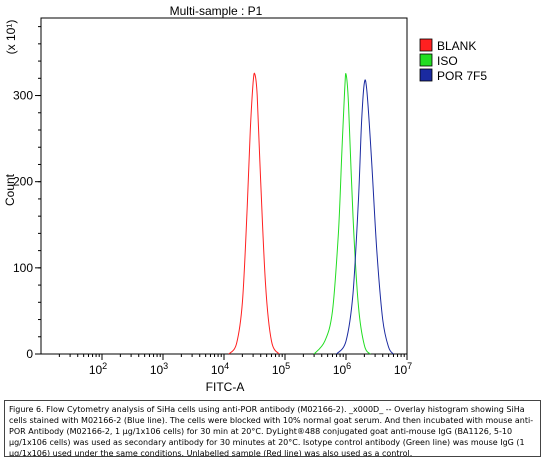 This screenshot has width=547, height=463. I want to click on series-line-por-7f5, so click(365, 217).